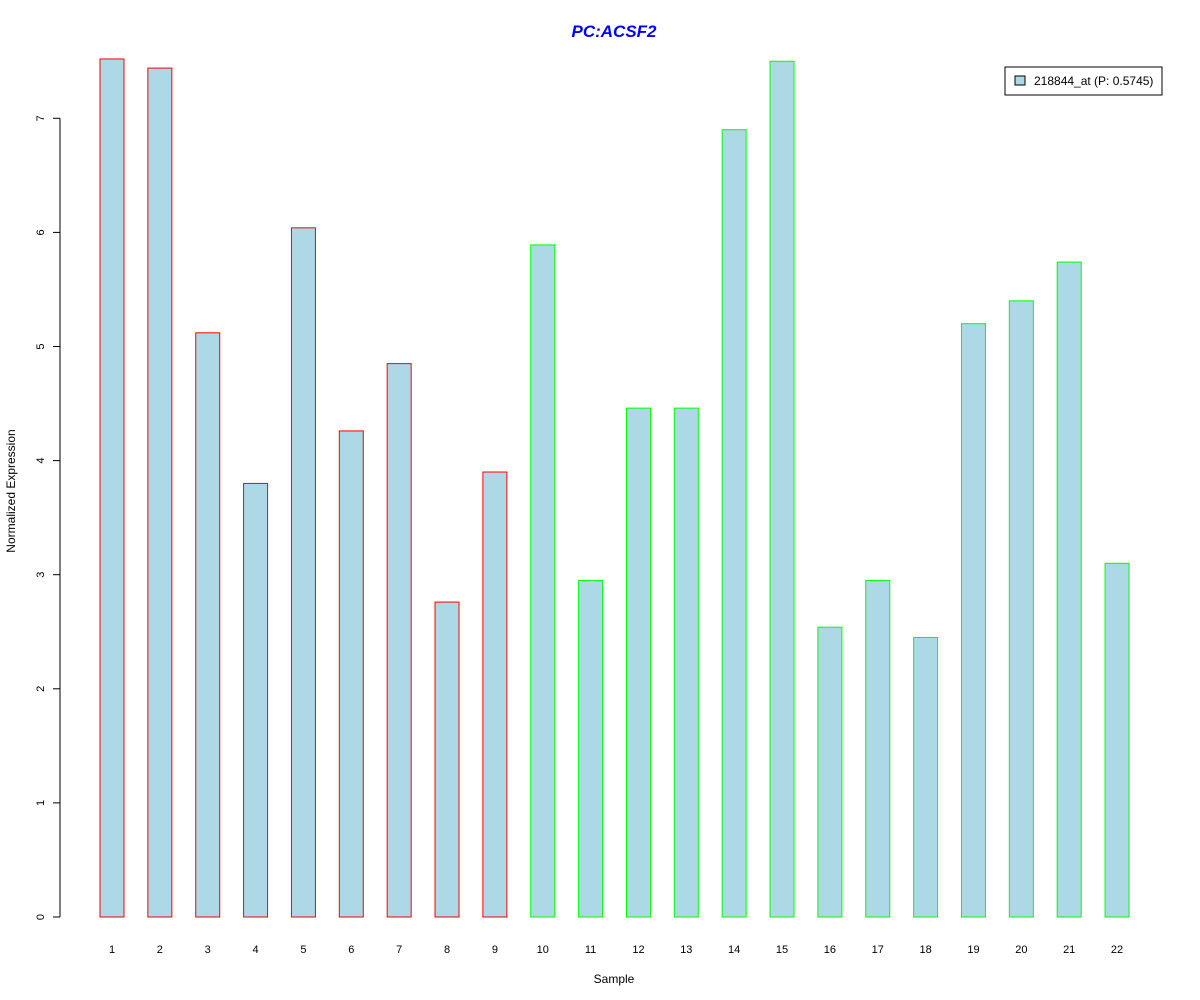  What do you see at coordinates (41, 689) in the screenshot?
I see `y-tick-label: 2` at bounding box center [41, 689].